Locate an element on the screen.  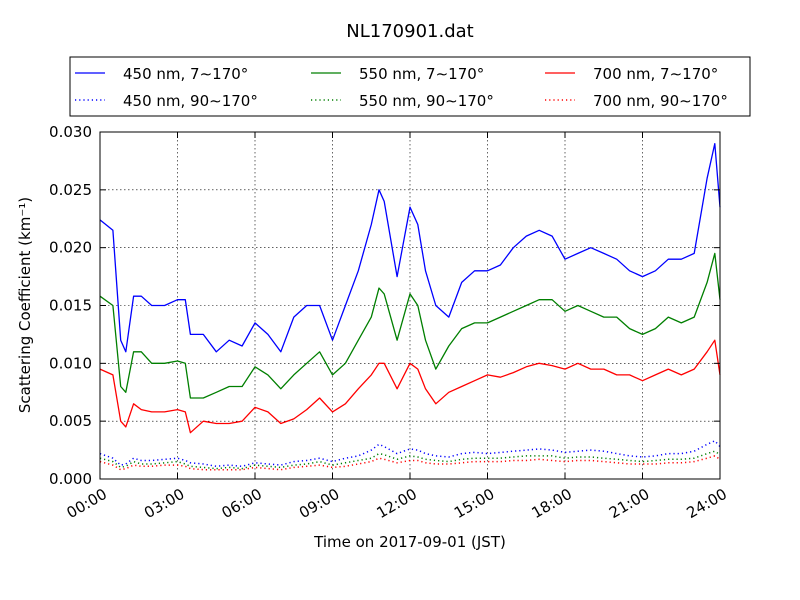
y-tick-label: 0.015 is located at coordinates (70, 306).